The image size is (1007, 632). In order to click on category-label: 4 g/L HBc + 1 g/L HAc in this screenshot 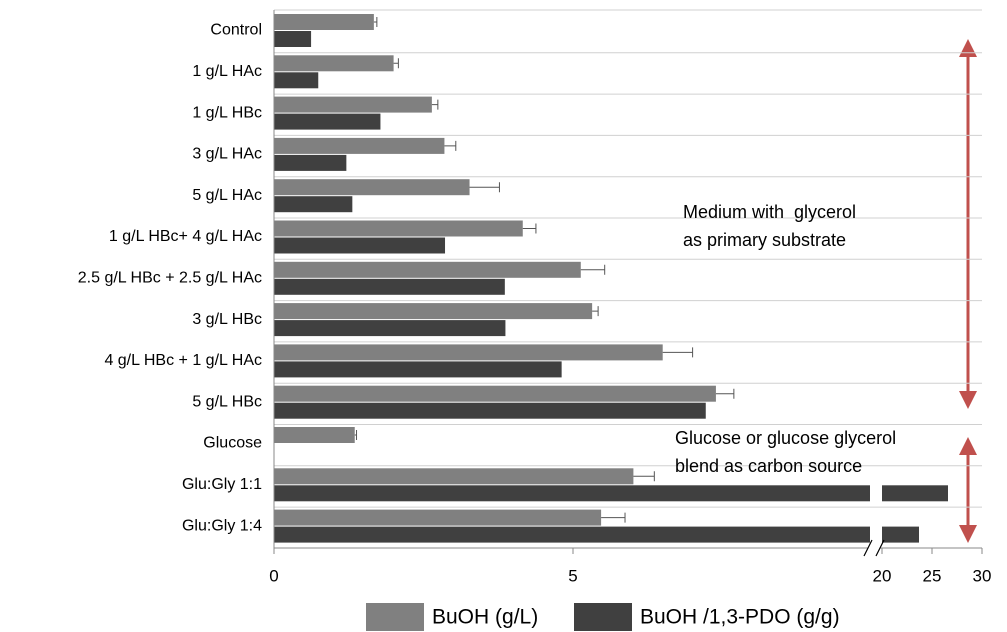, I will do `click(183, 360)`.